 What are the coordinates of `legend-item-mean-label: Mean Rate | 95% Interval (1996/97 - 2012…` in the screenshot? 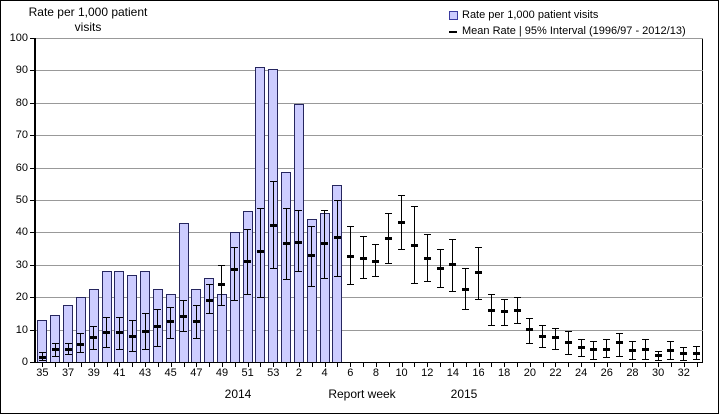 It's located at (574, 31).